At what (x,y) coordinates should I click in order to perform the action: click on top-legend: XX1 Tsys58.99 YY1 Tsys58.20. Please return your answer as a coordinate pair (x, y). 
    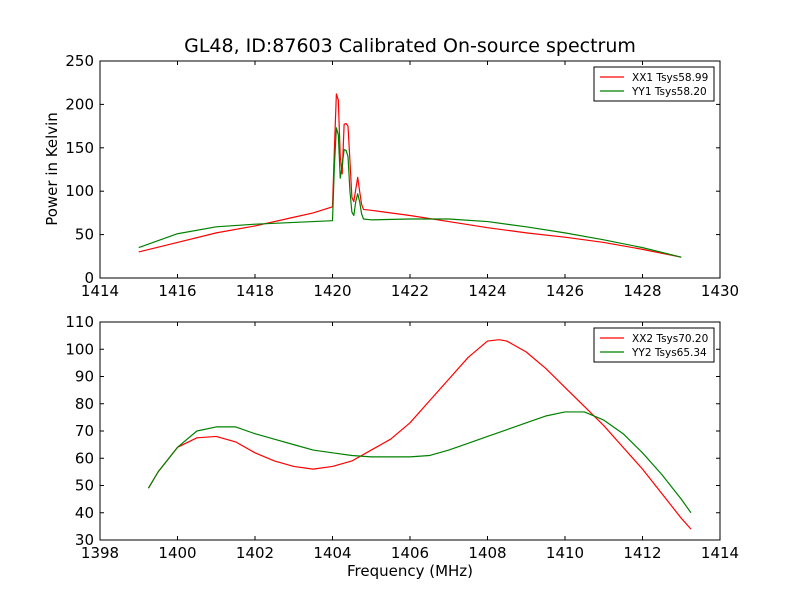
    Looking at the image, I should click on (654, 84).